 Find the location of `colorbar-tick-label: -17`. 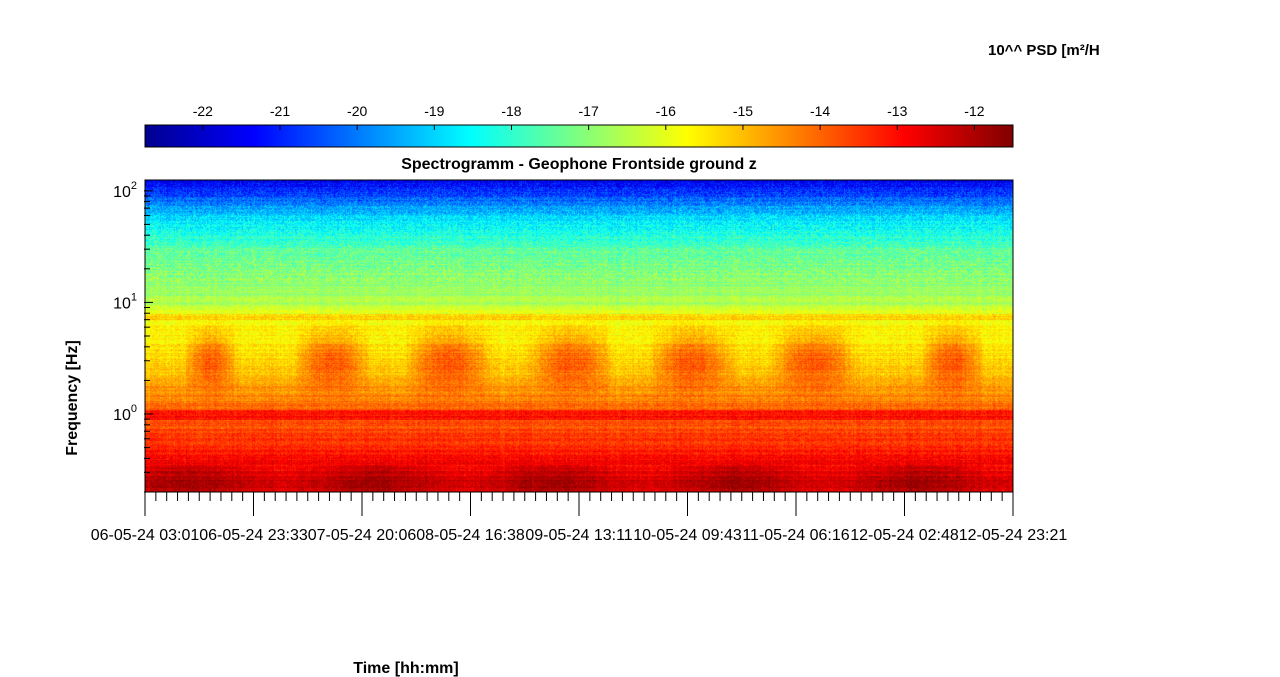

colorbar-tick-label: -17 is located at coordinates (589, 111).